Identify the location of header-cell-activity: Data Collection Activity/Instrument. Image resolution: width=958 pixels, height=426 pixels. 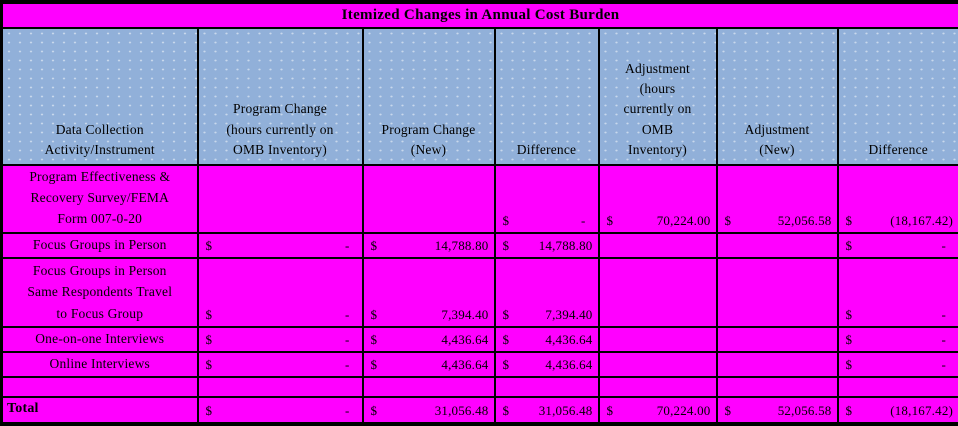
(100, 96).